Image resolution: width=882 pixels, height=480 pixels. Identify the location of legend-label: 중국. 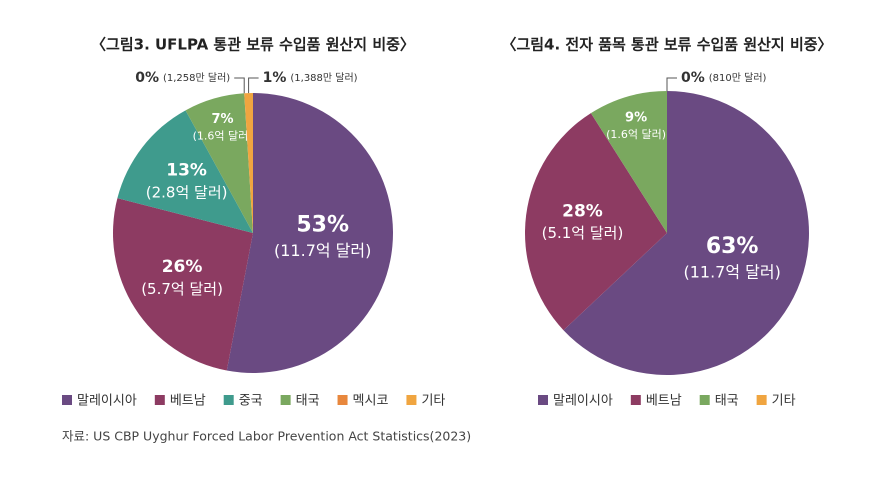
(251, 401).